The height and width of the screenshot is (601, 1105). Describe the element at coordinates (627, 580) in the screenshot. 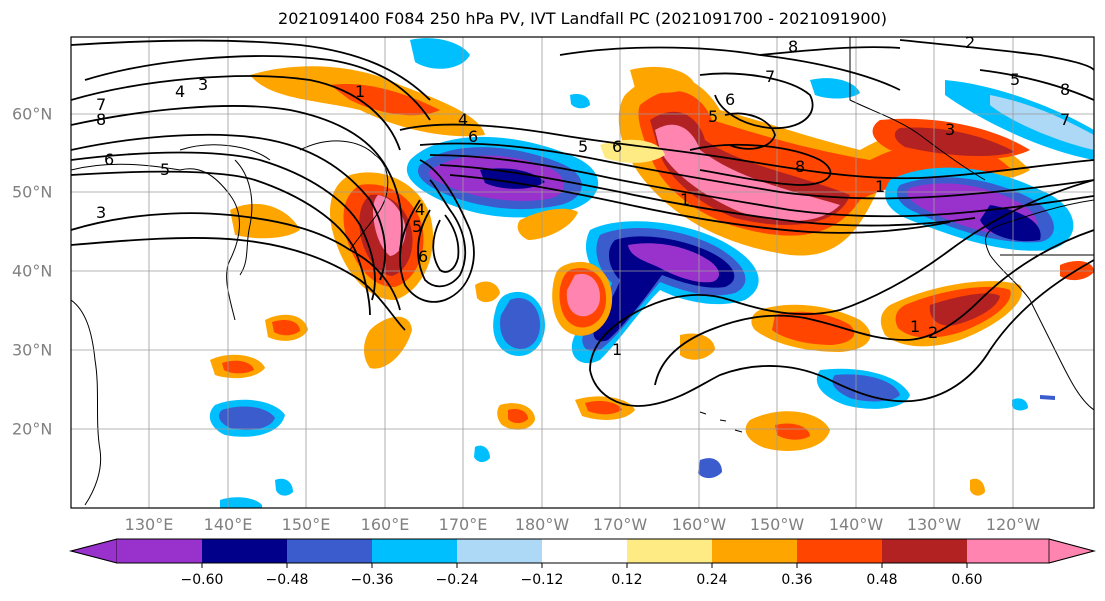

I see `colorbar-tick-label: 0.12` at that location.